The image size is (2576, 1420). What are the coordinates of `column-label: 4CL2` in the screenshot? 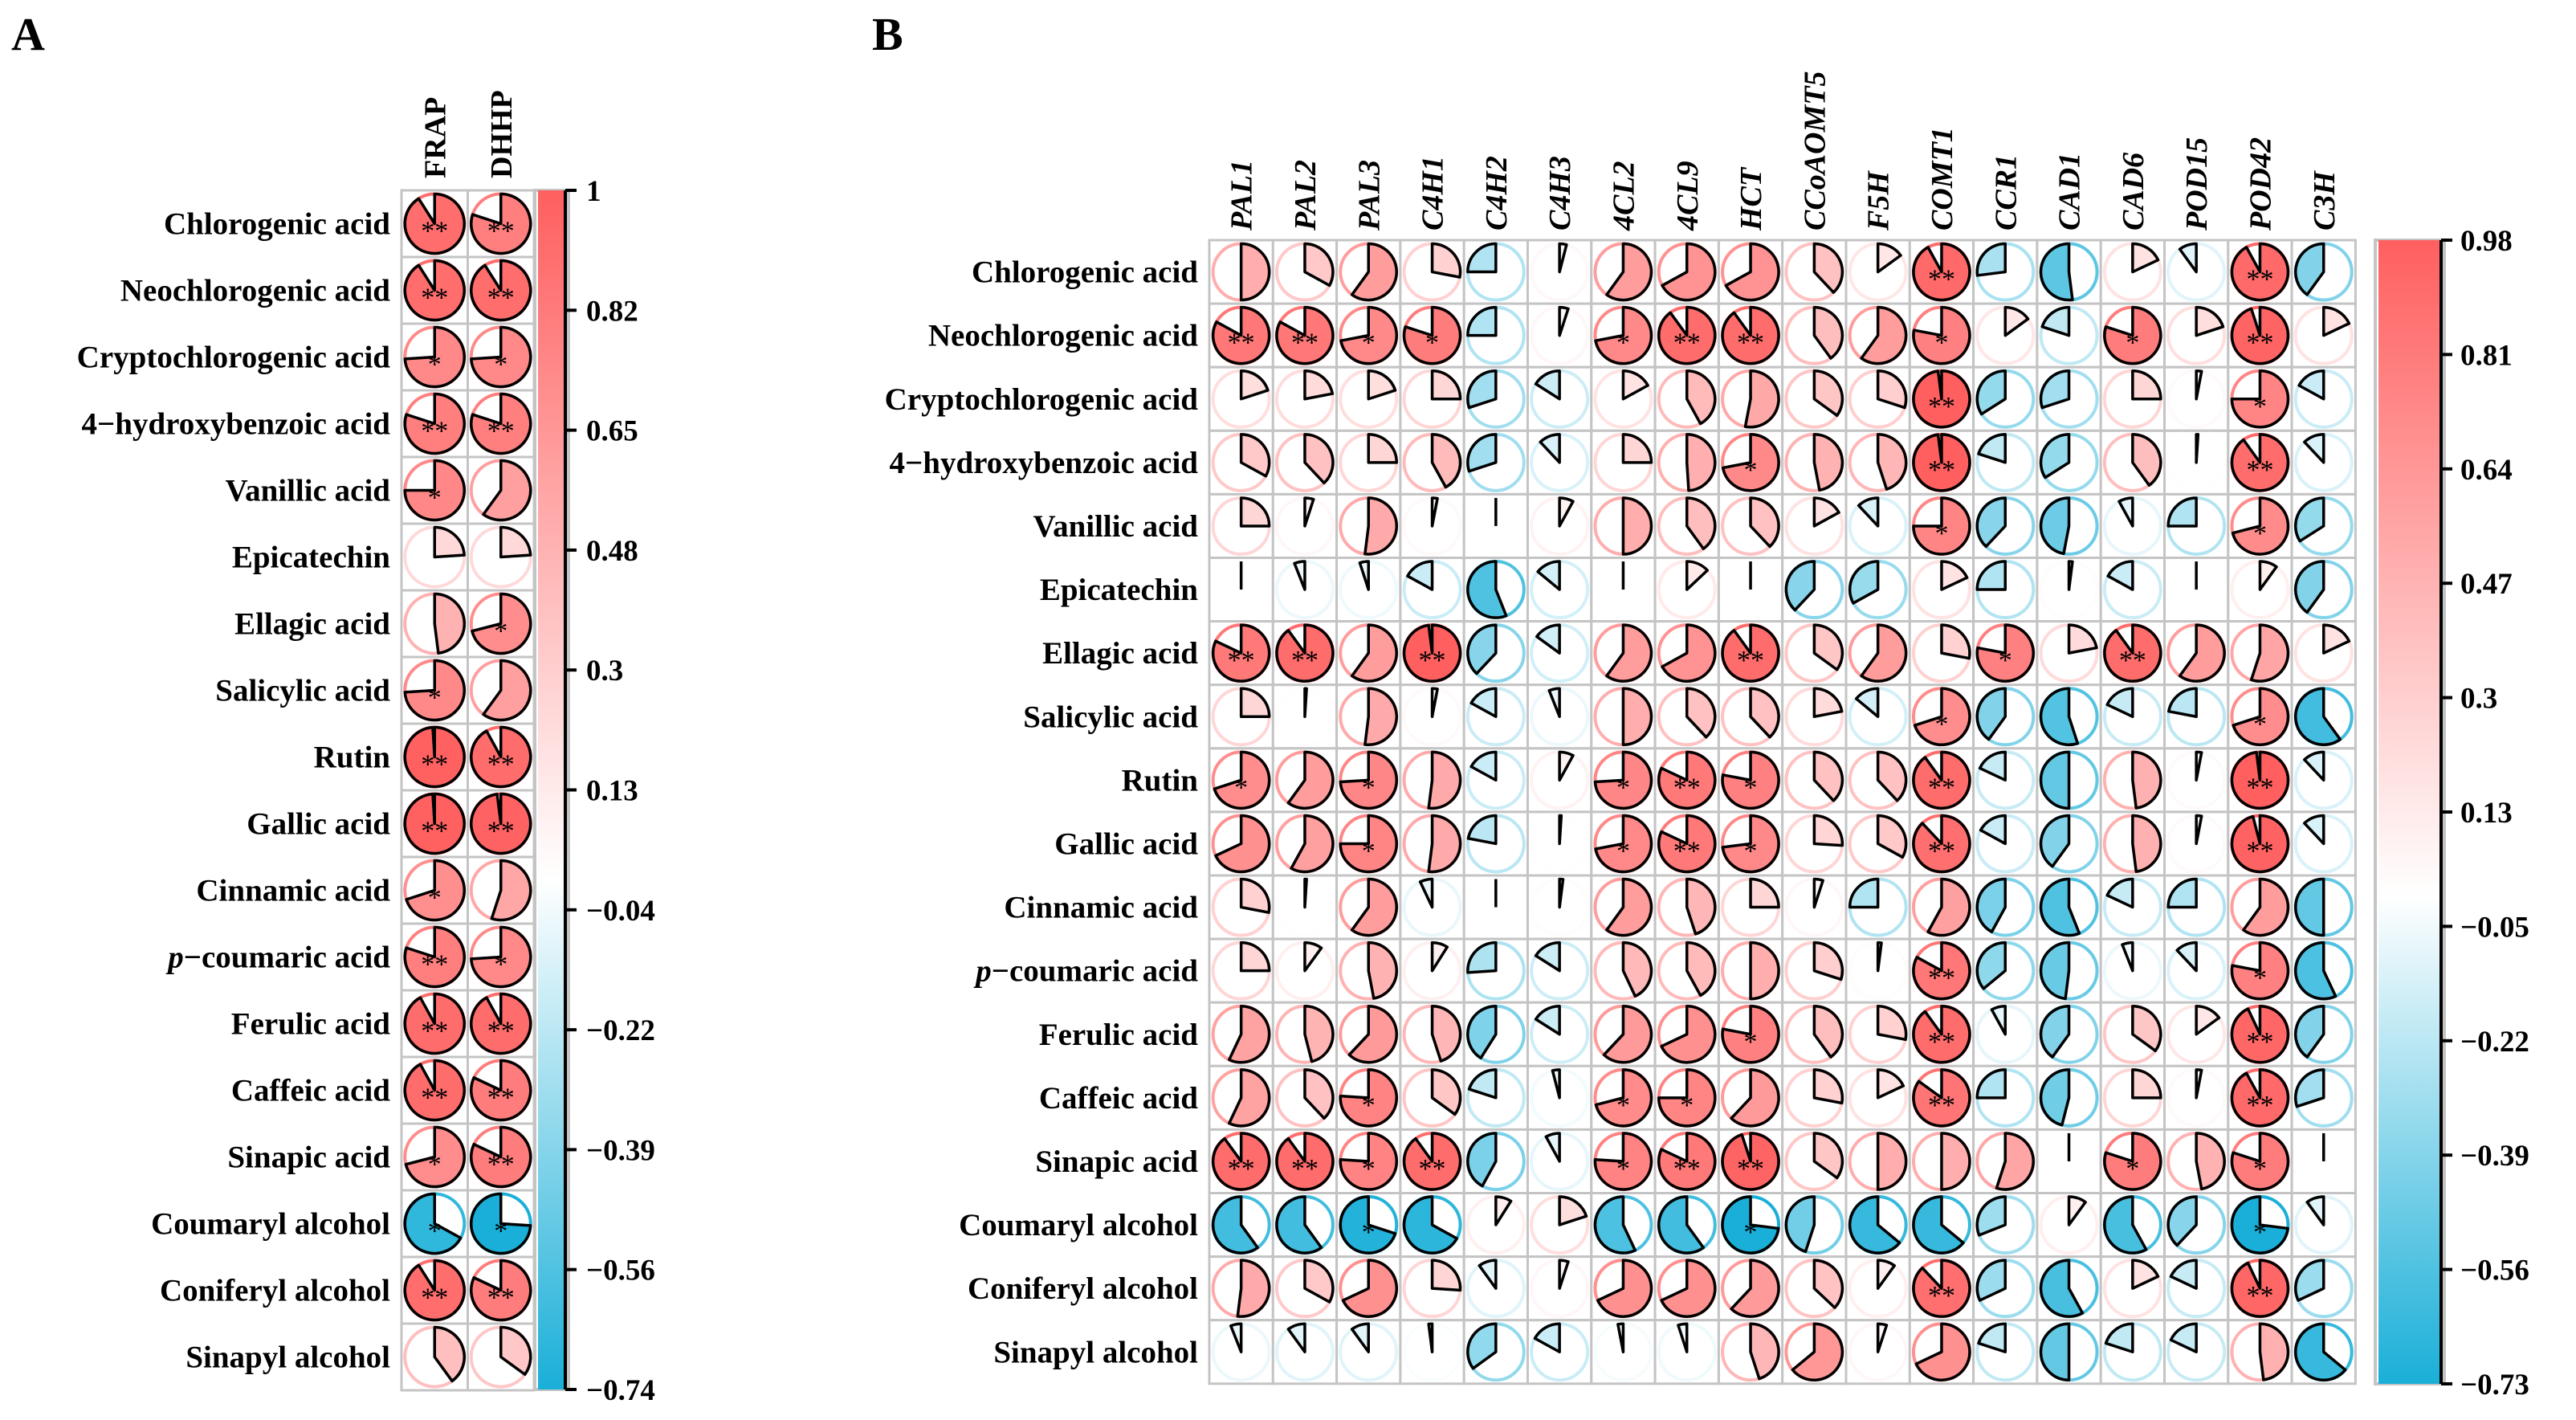 It's located at (1624, 196).